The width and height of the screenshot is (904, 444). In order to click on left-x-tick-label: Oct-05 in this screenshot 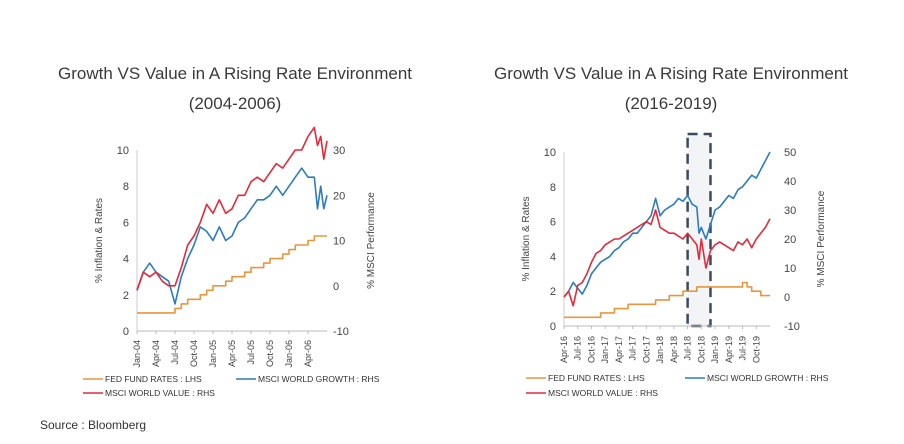, I will do `click(270, 353)`.